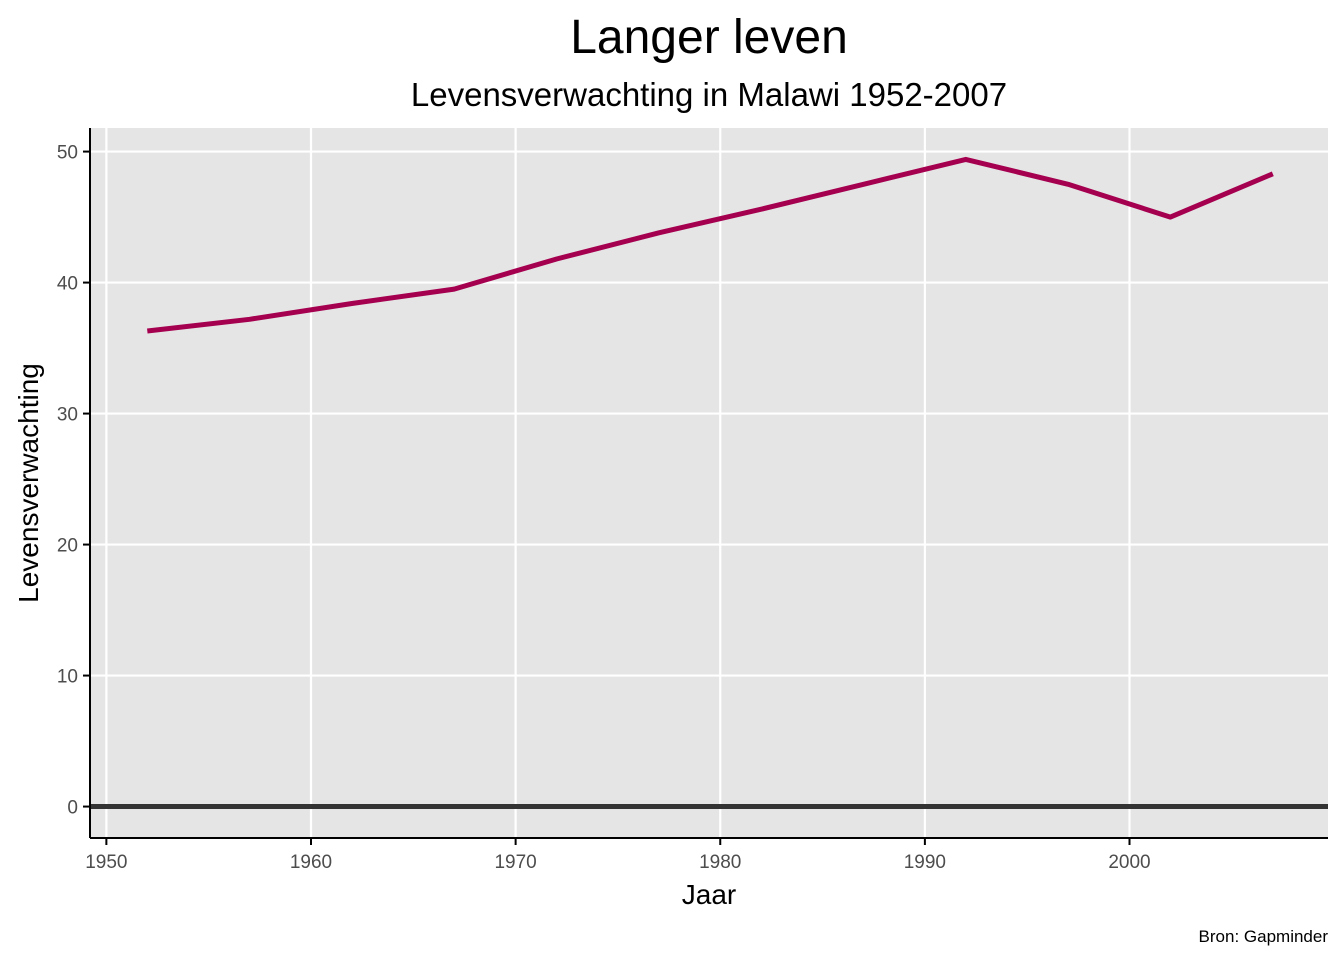  Describe the element at coordinates (73, 481) in the screenshot. I see `y-axis-ticks: 0 10 20 30 40 50` at that location.